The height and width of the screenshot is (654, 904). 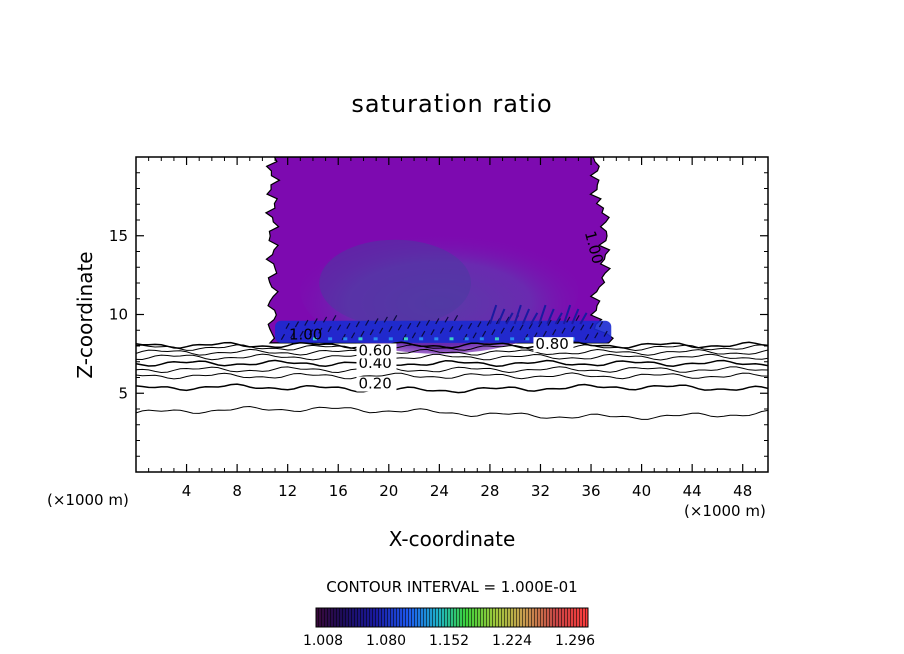 What do you see at coordinates (489, 491) in the screenshot?
I see `x-tick-label: 28` at bounding box center [489, 491].